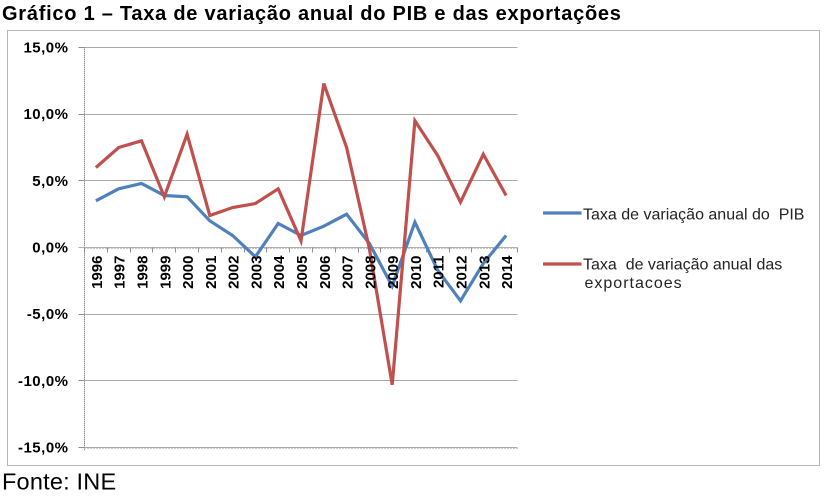 This screenshot has height=497, width=826. What do you see at coordinates (682, 265) in the screenshot?
I see `svg-text: Taxa de variação anual das` at bounding box center [682, 265].